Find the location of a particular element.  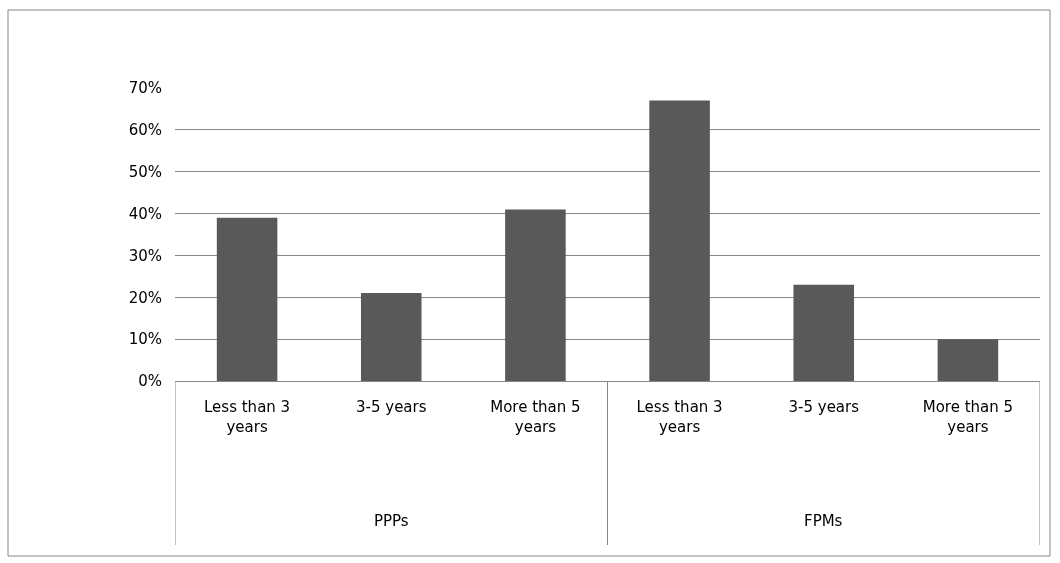

y-tick-label: 40% is located at coordinates (145, 213).